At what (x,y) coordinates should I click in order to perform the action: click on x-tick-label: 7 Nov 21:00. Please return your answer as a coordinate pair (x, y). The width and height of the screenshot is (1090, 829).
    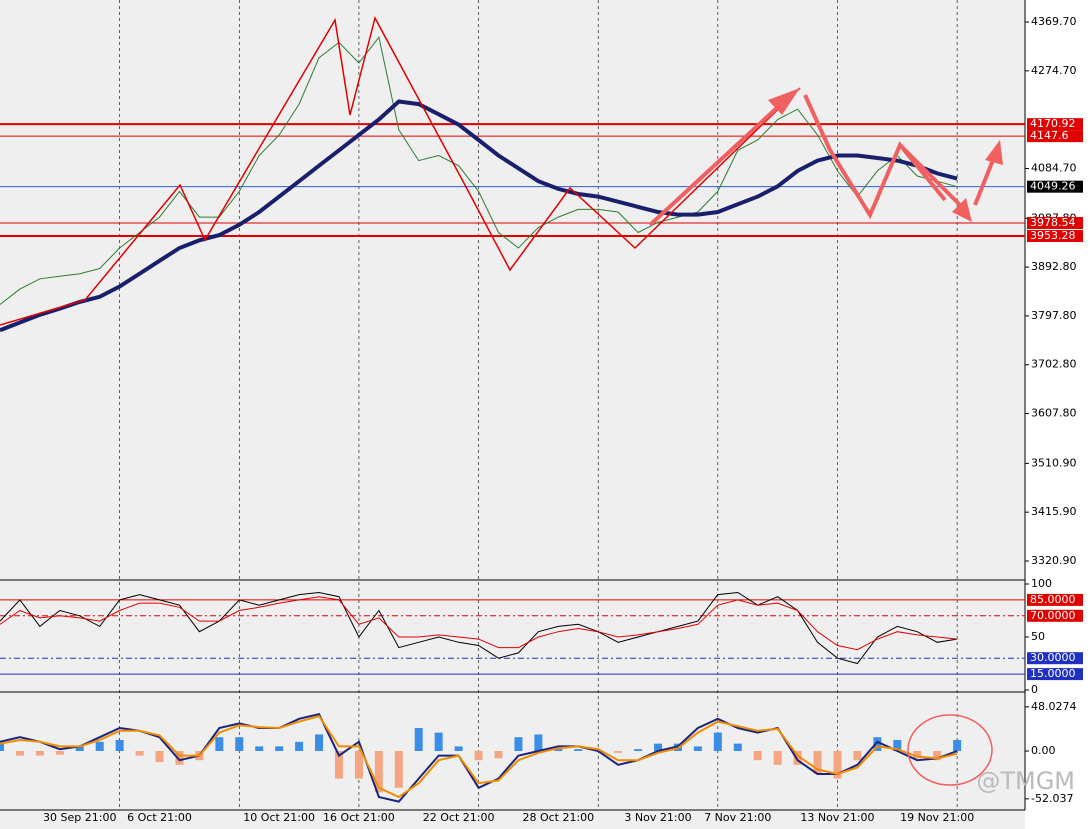
    Looking at the image, I should click on (737, 817).